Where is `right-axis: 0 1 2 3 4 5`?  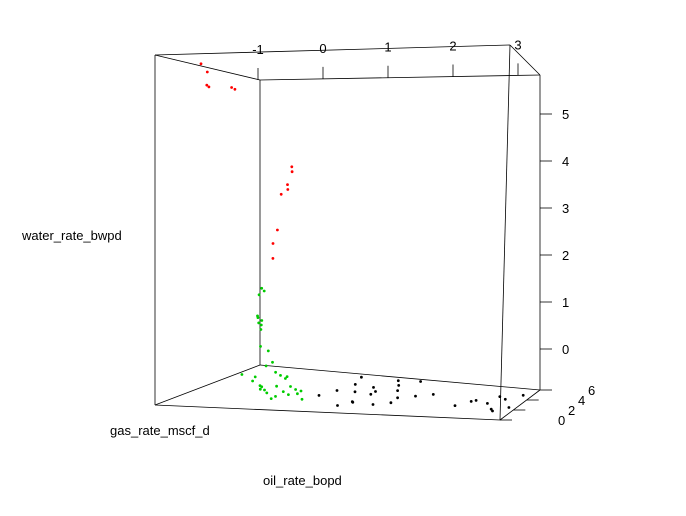 right-axis: 0 1 2 3 4 5 is located at coordinates (554, 232).